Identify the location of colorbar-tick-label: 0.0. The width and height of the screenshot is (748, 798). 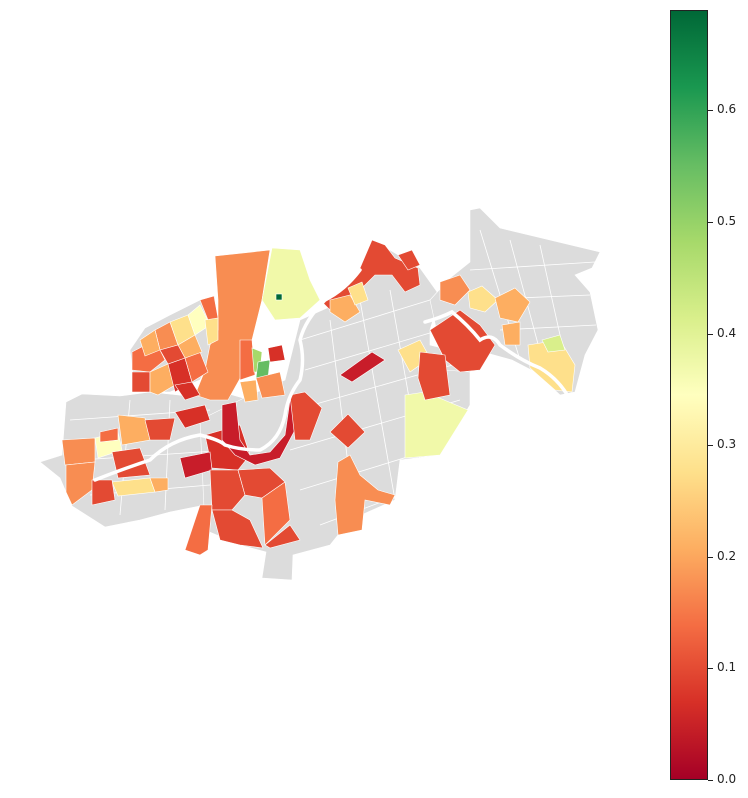
(727, 779).